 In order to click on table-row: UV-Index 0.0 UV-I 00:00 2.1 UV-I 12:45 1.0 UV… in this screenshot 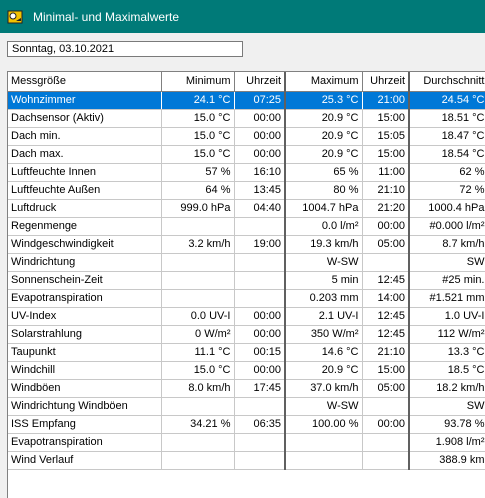, I will do `click(246, 316)`.